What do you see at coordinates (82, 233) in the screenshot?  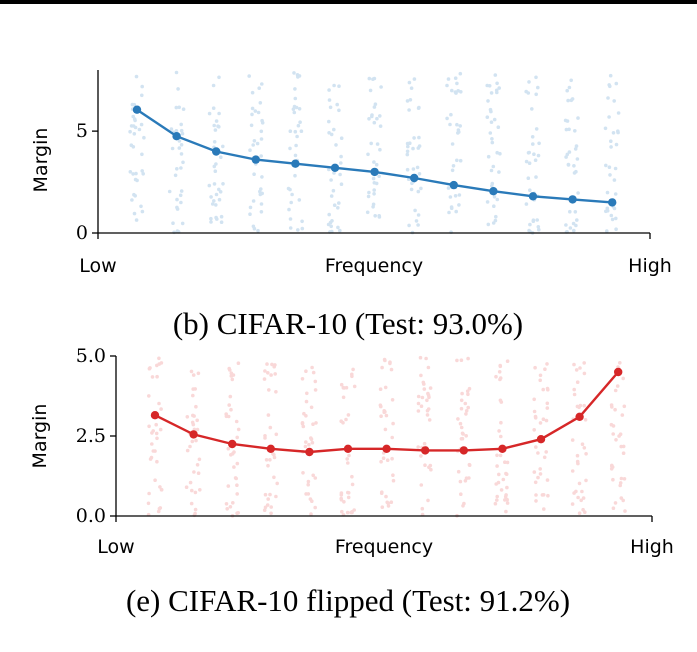 I see `y-tick-label: 0` at bounding box center [82, 233].